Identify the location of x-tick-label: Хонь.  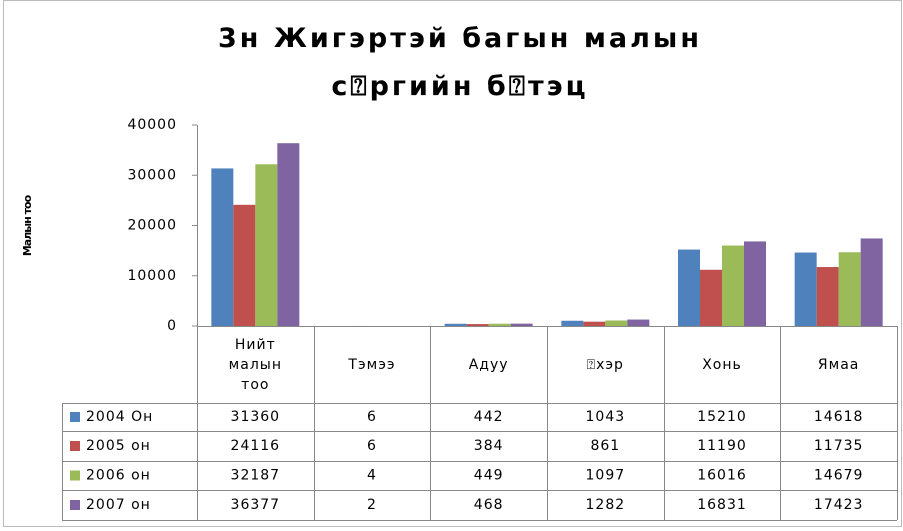
(722, 364).